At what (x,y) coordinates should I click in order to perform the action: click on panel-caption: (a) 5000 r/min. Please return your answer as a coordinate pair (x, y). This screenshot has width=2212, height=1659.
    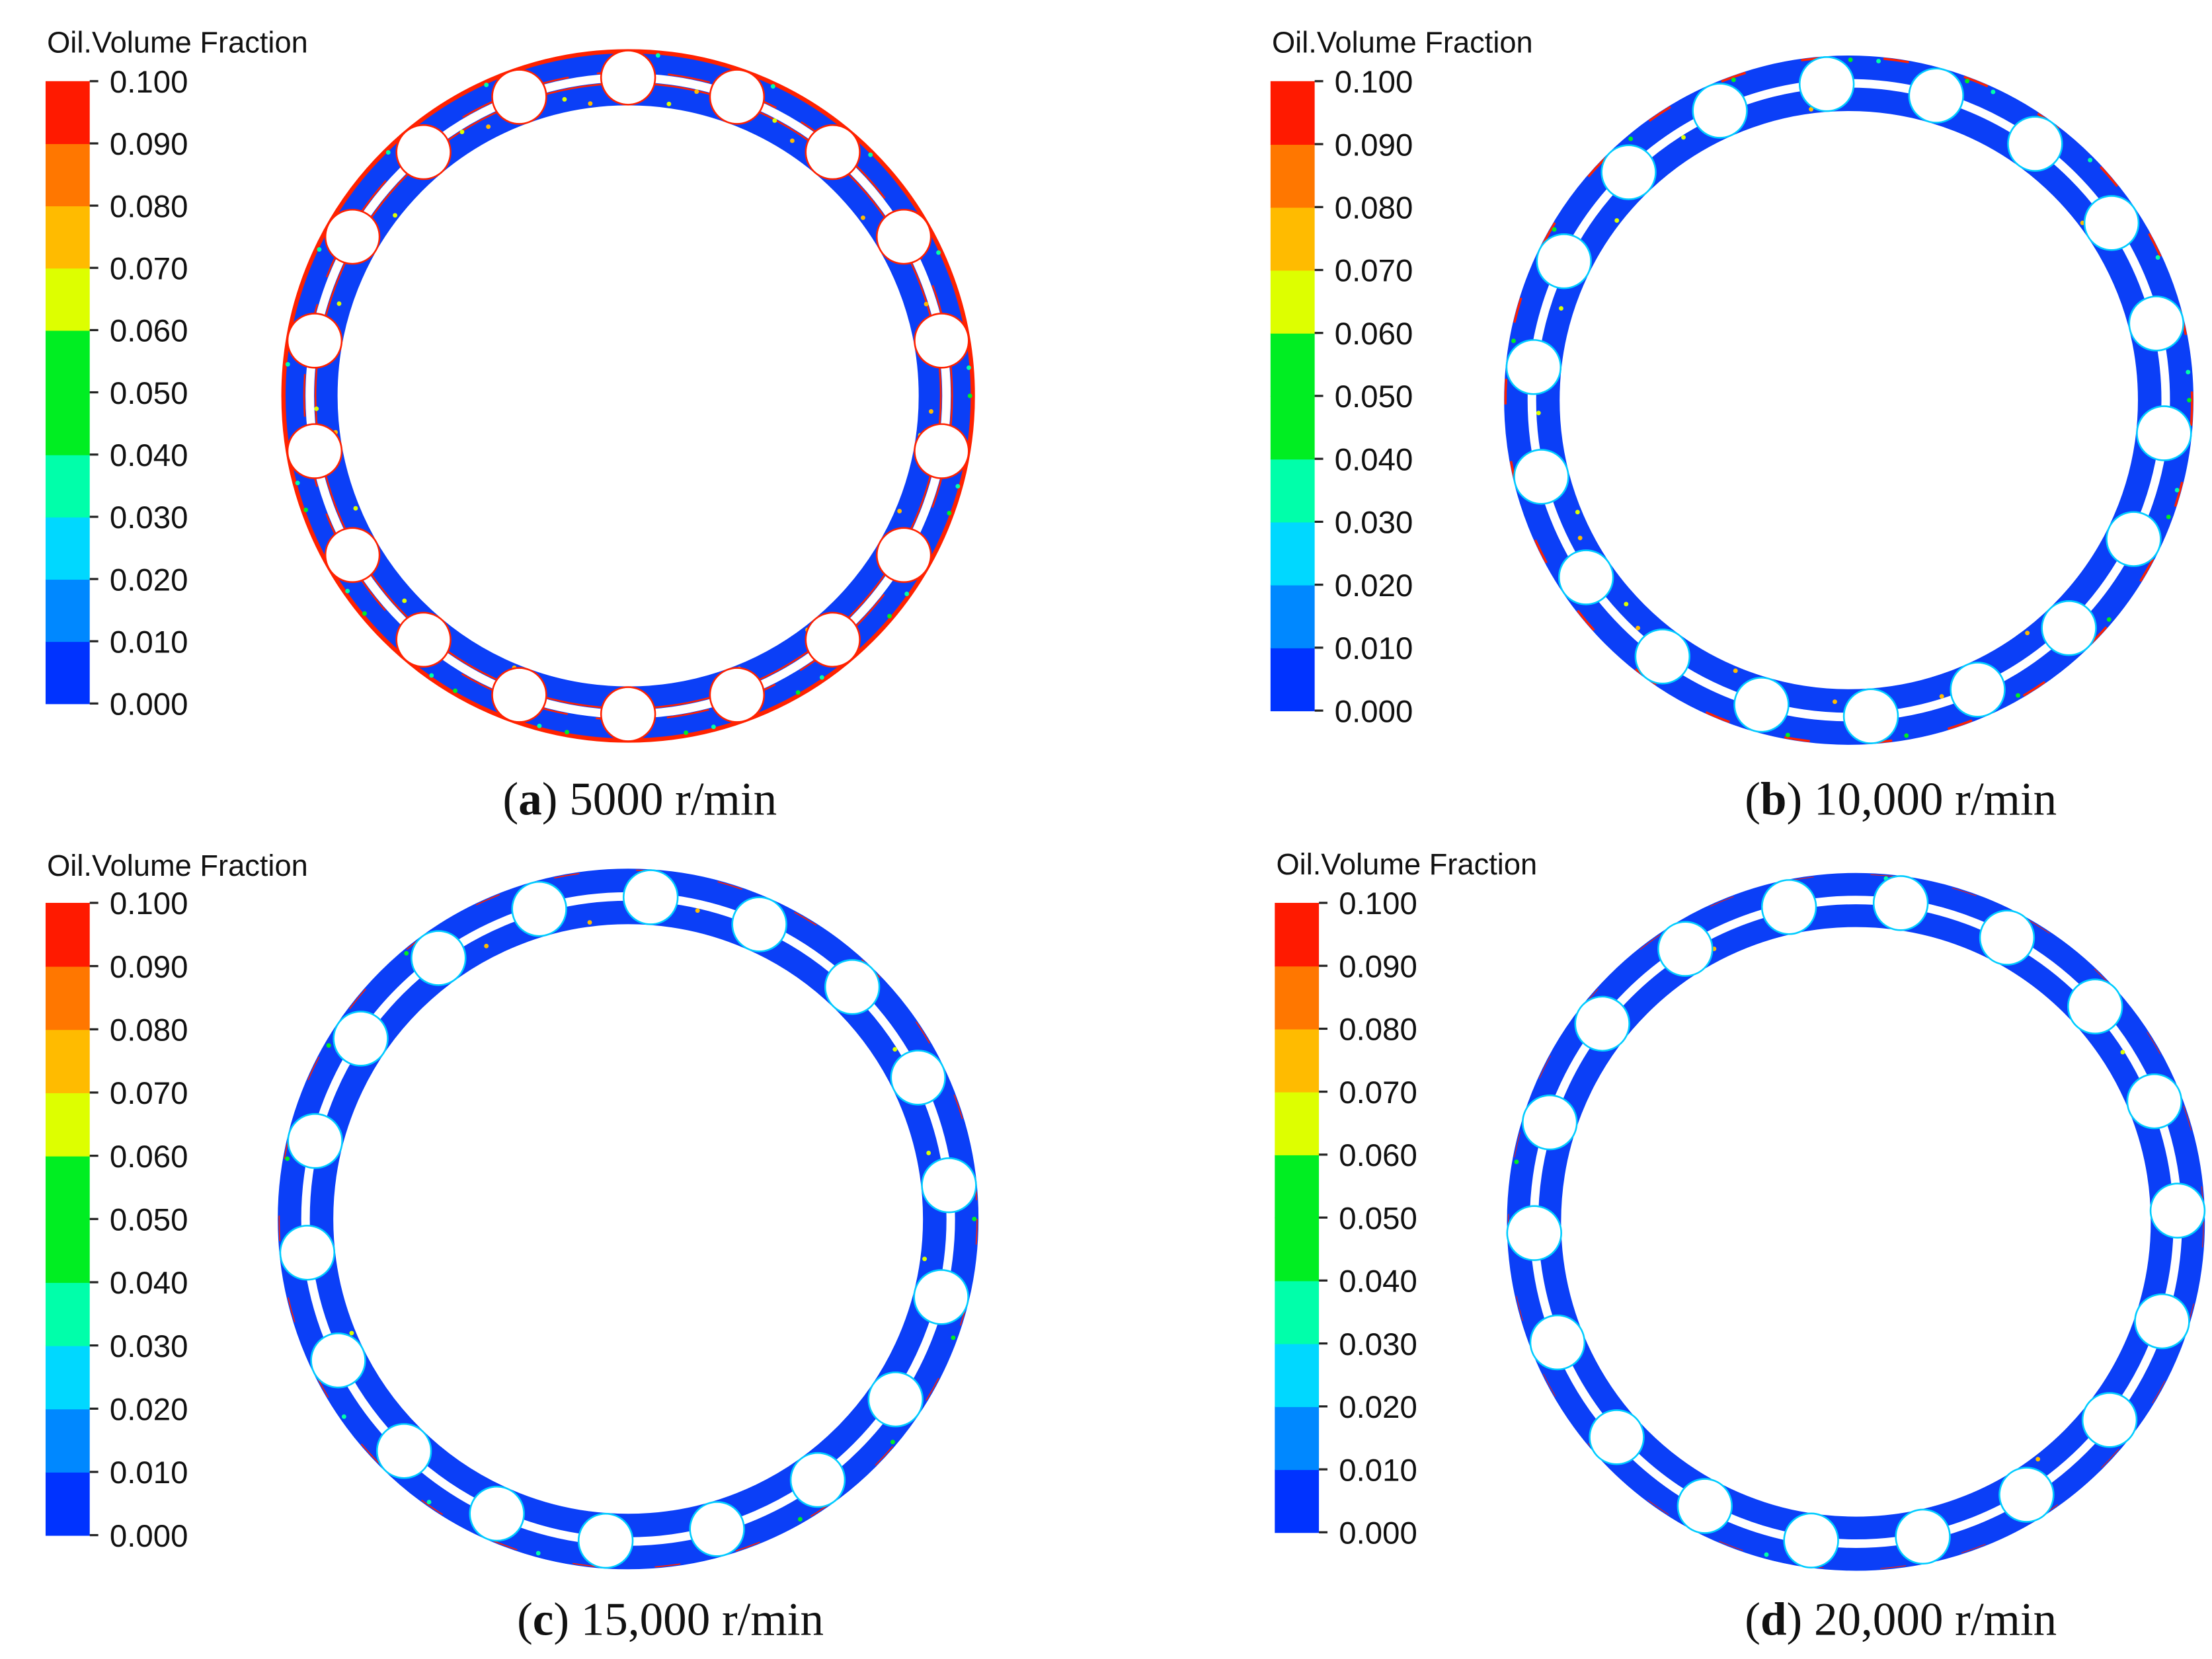
    Looking at the image, I should click on (640, 799).